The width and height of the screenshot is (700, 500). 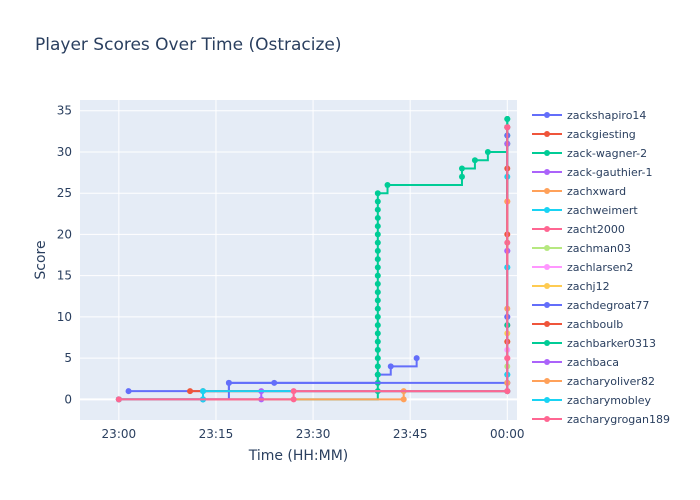 I want to click on x-tick-label: 23:00, so click(x=119, y=434).